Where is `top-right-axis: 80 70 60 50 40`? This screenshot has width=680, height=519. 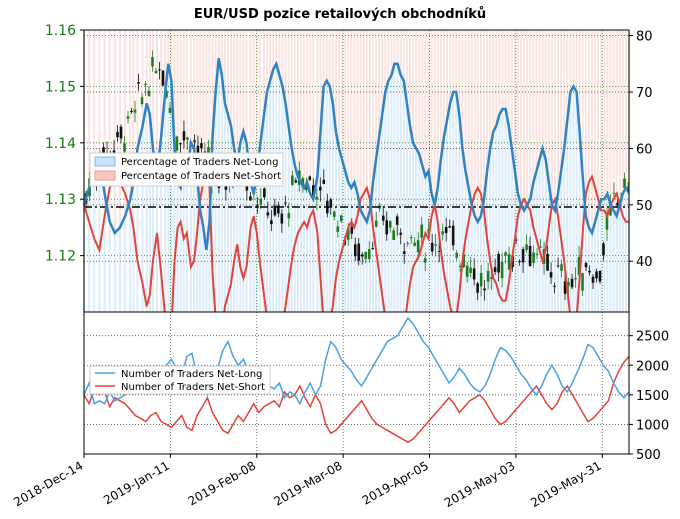 top-right-axis: 80 70 60 50 40 is located at coordinates (641, 150).